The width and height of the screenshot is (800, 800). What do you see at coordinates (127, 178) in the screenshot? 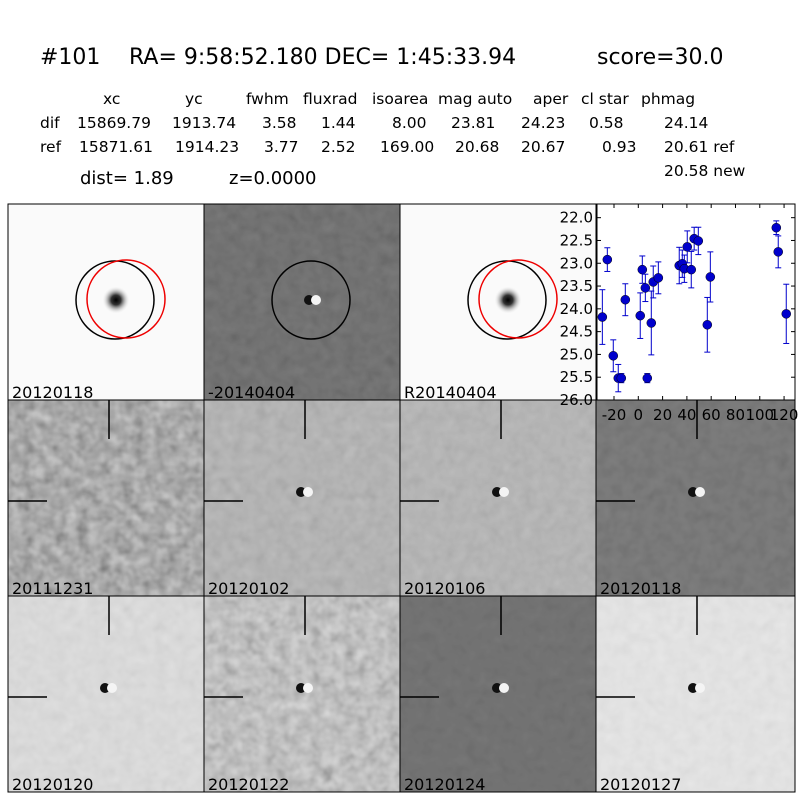
I see `distance: dist= 1.89` at bounding box center [127, 178].